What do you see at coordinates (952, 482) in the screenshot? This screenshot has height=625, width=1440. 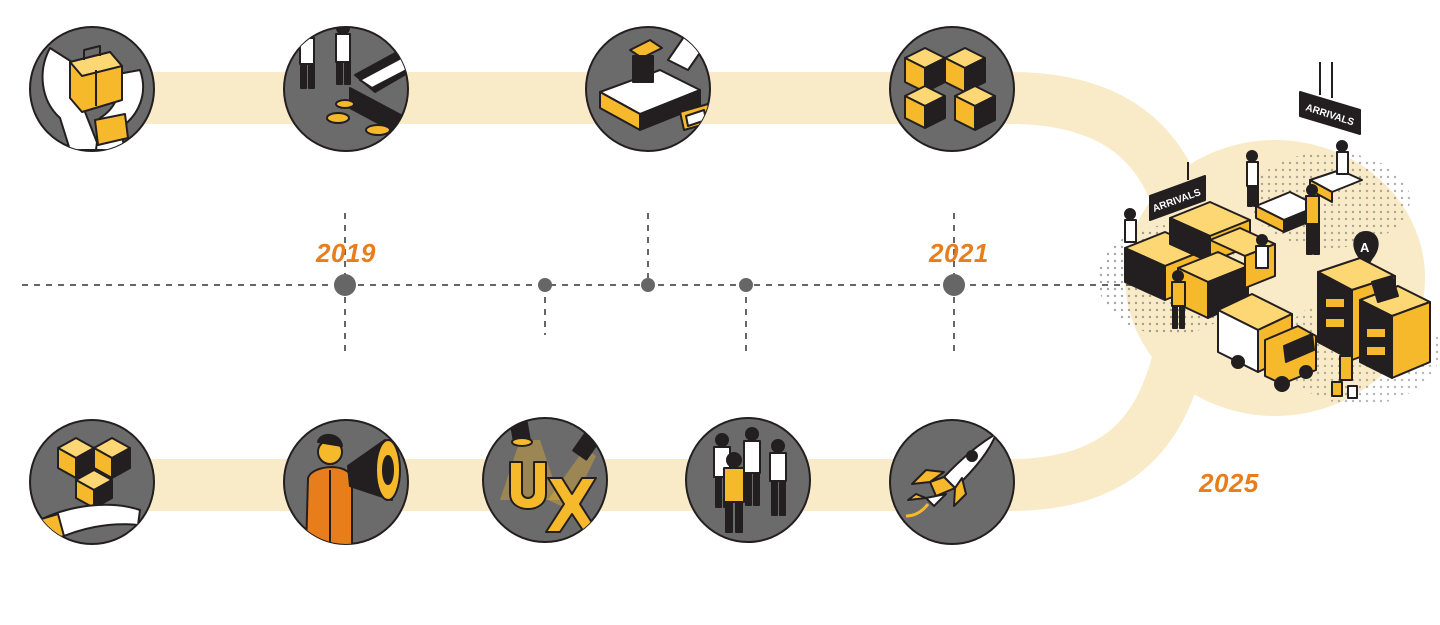 I see `rocket-icon` at bounding box center [952, 482].